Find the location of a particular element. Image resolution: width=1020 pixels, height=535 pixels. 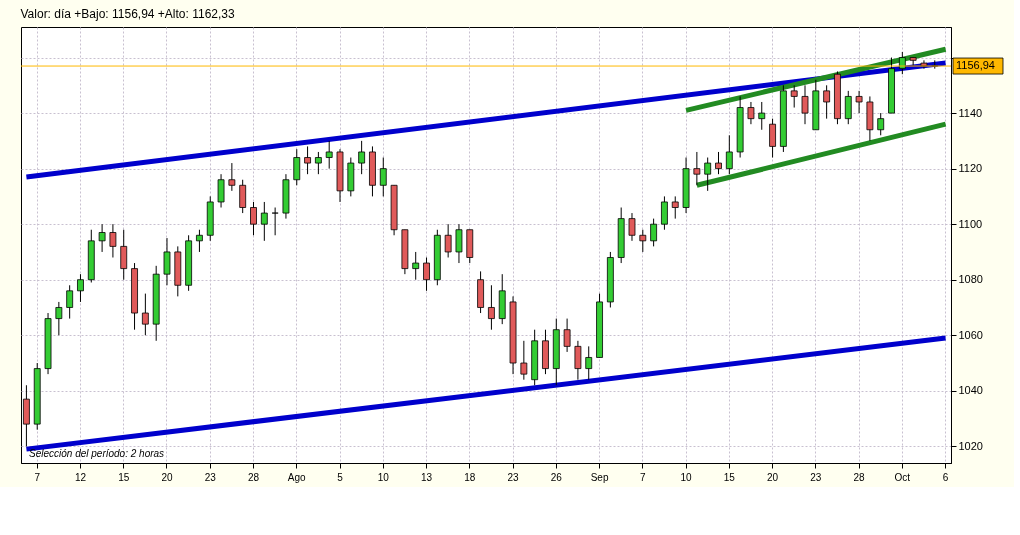

chart-title: Valor: día +Bajo: 1156,94 +Alto: 1162,33 is located at coordinates (127, 14).